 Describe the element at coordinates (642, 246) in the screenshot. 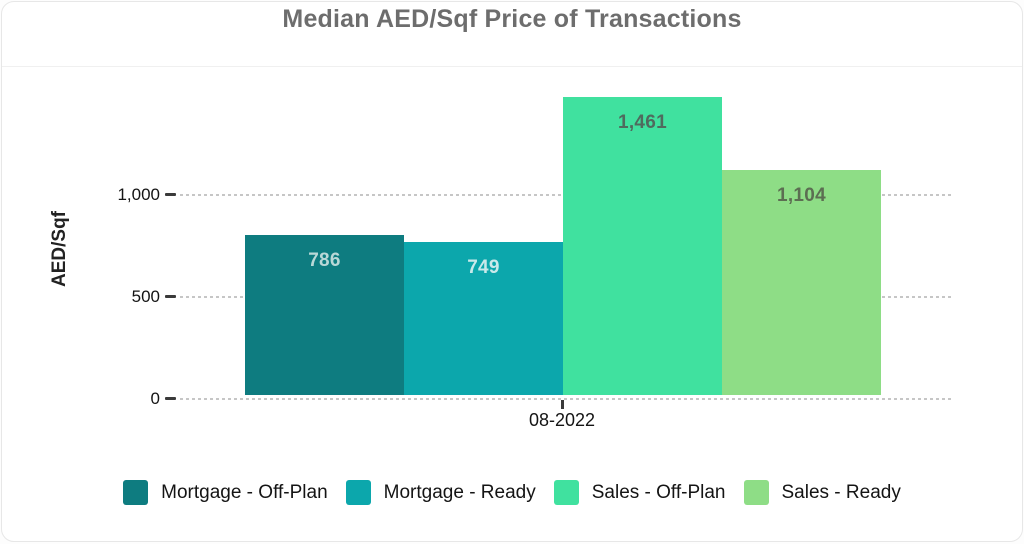

I see `bar-sales-off-plan: 1,461` at that location.